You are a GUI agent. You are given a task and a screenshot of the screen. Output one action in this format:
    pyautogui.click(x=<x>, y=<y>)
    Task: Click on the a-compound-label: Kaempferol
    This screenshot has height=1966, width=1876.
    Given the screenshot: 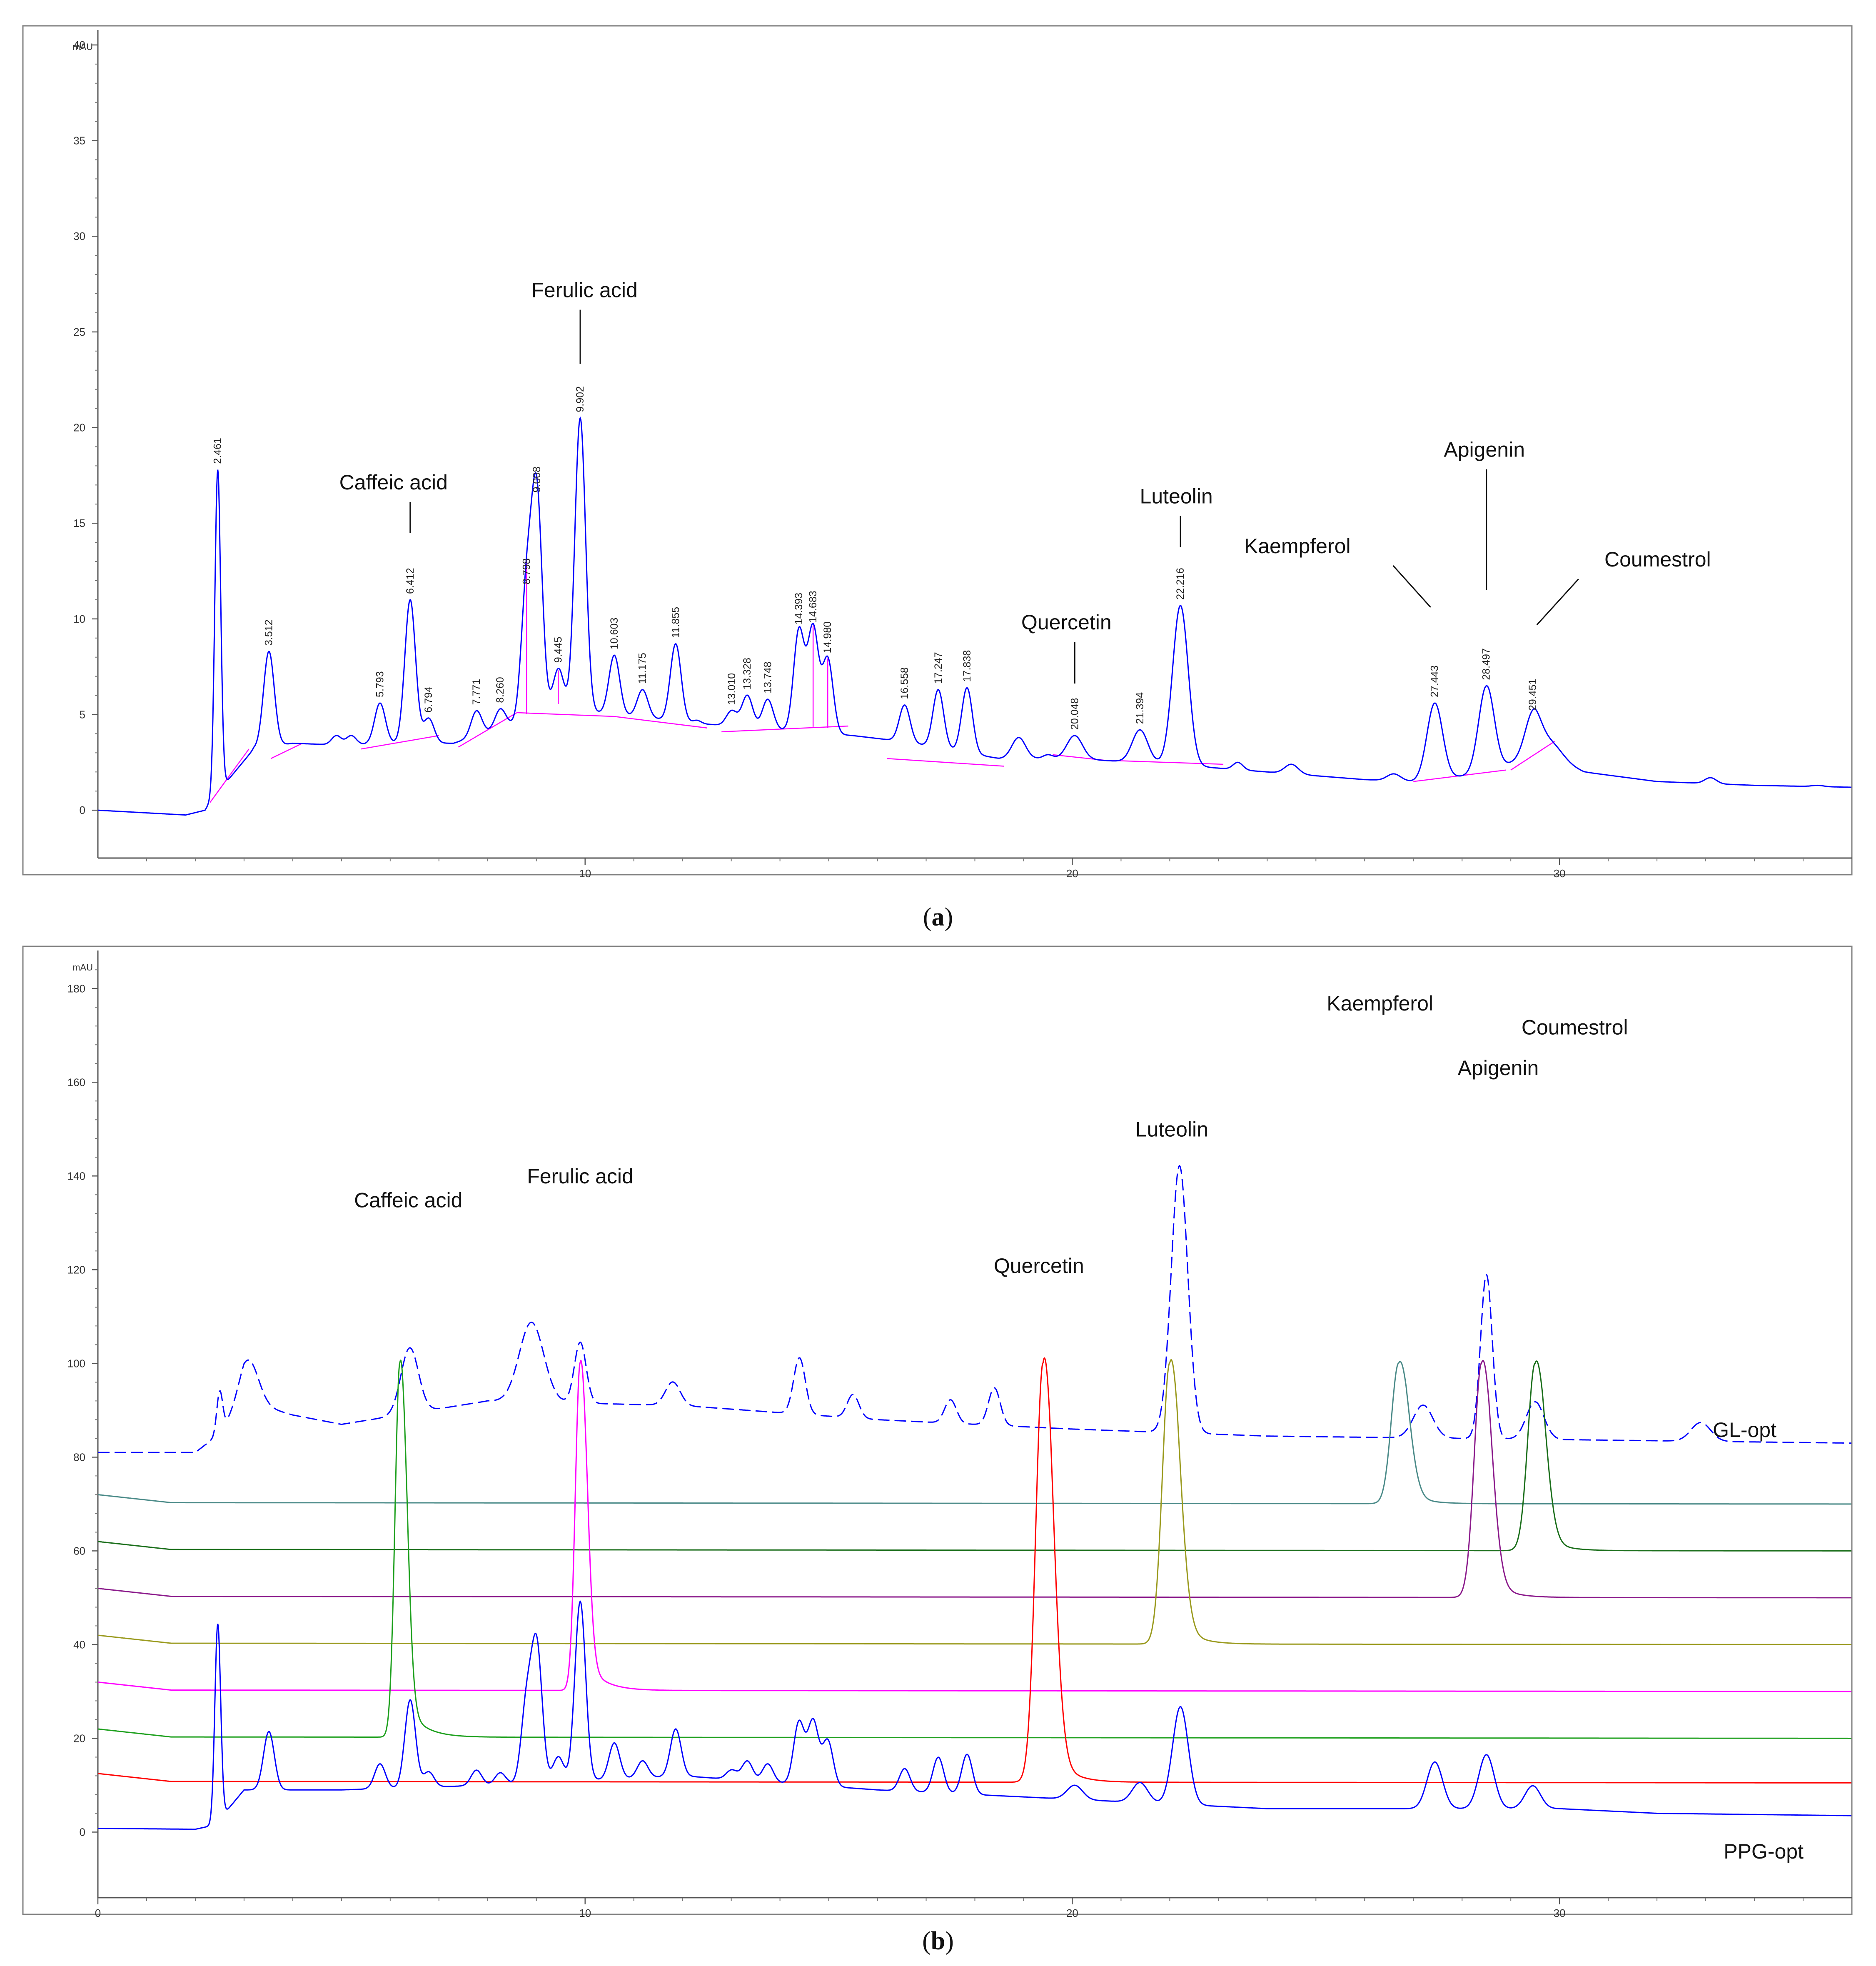 What is the action you would take?
    pyautogui.click(x=1297, y=546)
    